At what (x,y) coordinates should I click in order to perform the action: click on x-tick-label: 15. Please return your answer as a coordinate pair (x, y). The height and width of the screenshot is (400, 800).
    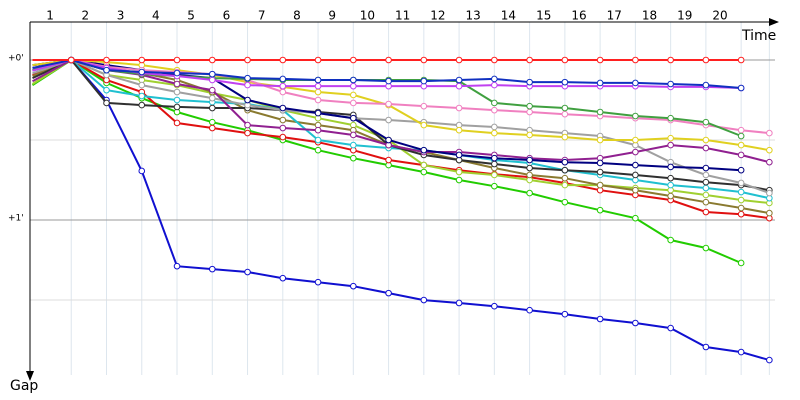
    Looking at the image, I should click on (543, 16).